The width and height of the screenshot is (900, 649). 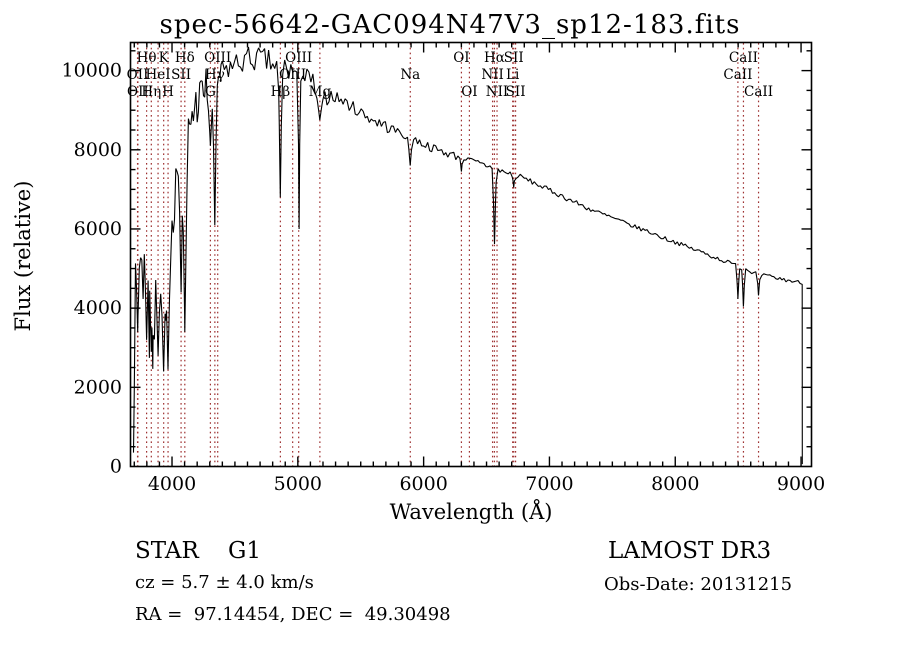 I want to click on spectral-line-label: K, so click(x=164, y=58).